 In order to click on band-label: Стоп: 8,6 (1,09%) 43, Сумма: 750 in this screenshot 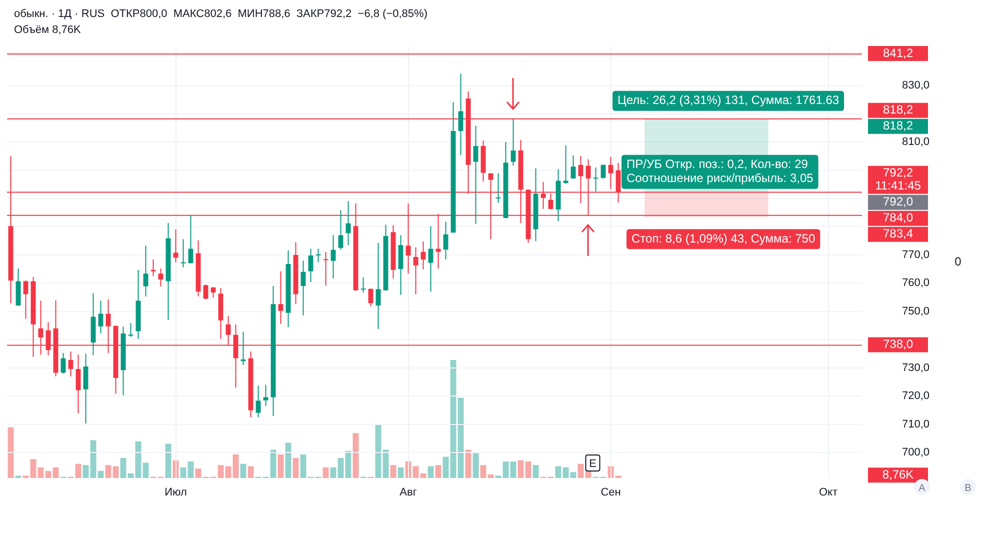, I will do `click(724, 238)`.